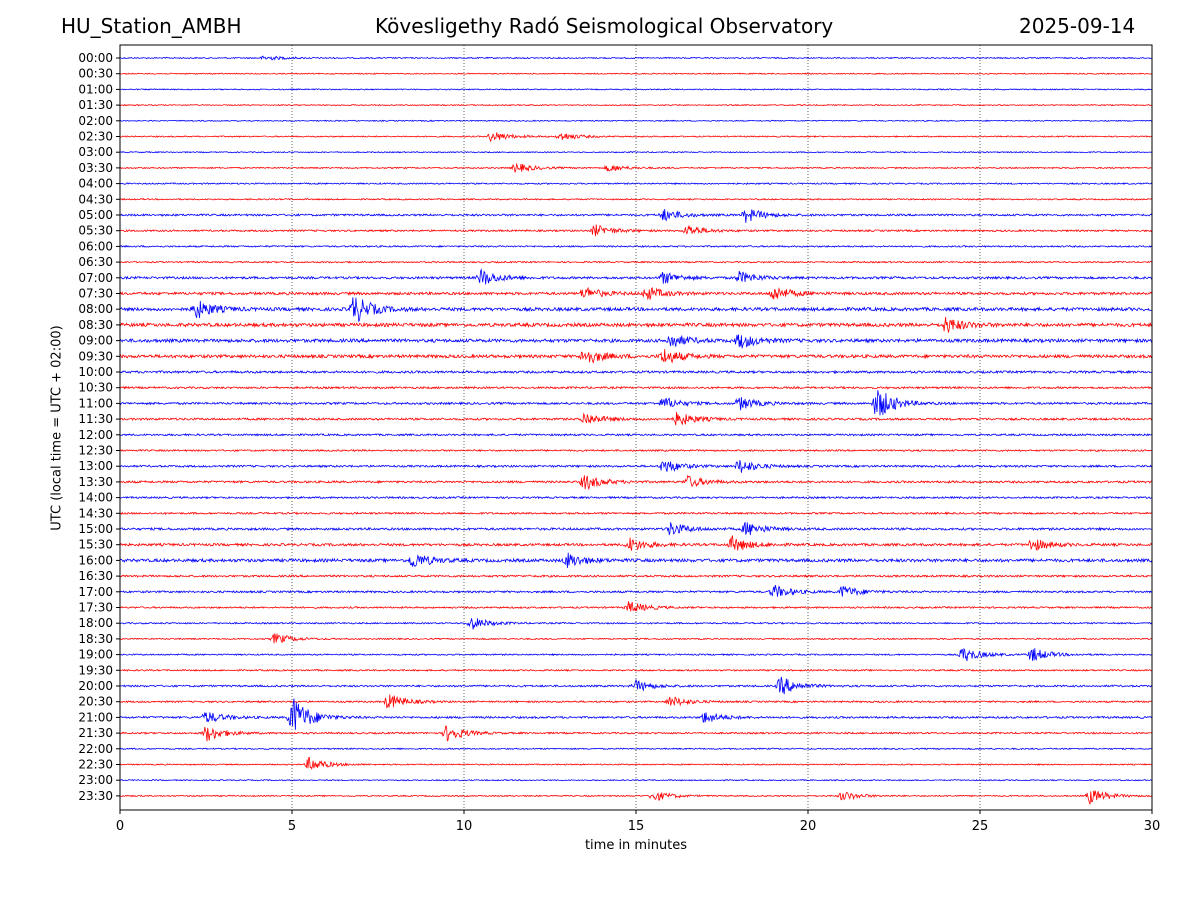  Describe the element at coordinates (95, 309) in the screenshot. I see `row-label: 08:00` at that location.